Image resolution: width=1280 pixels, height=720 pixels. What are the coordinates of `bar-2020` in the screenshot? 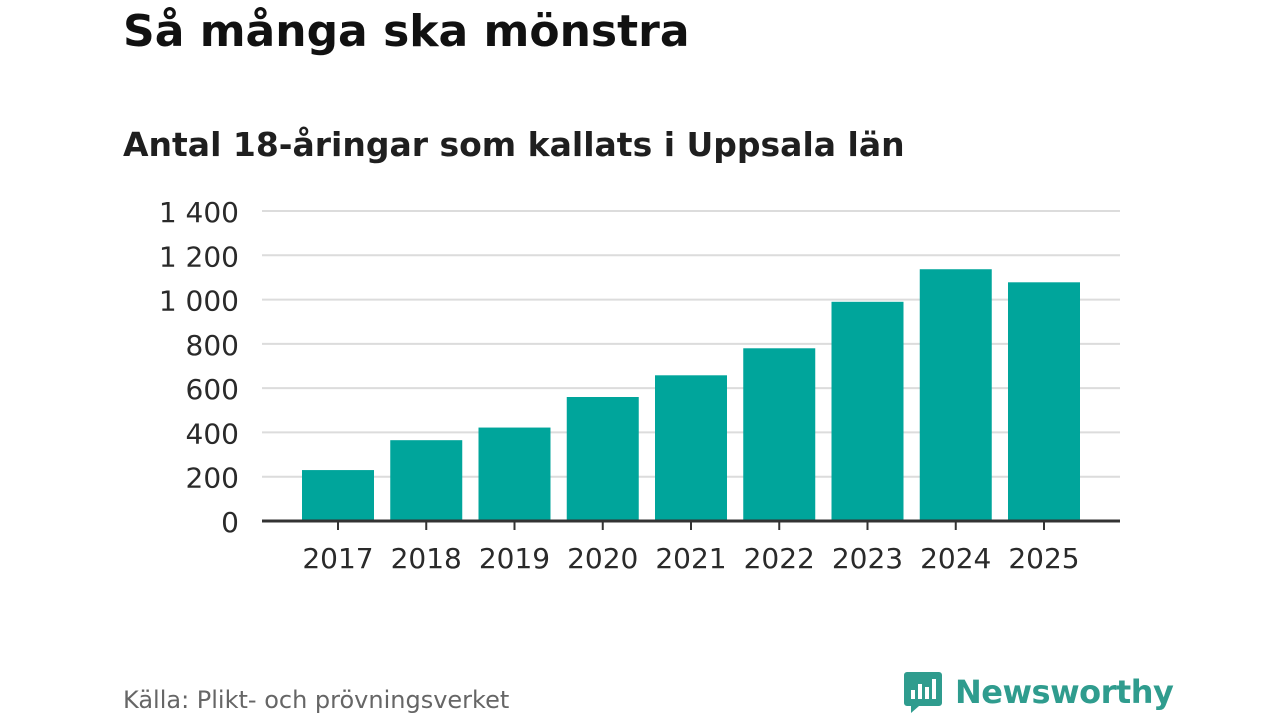 It's located at (602, 459).